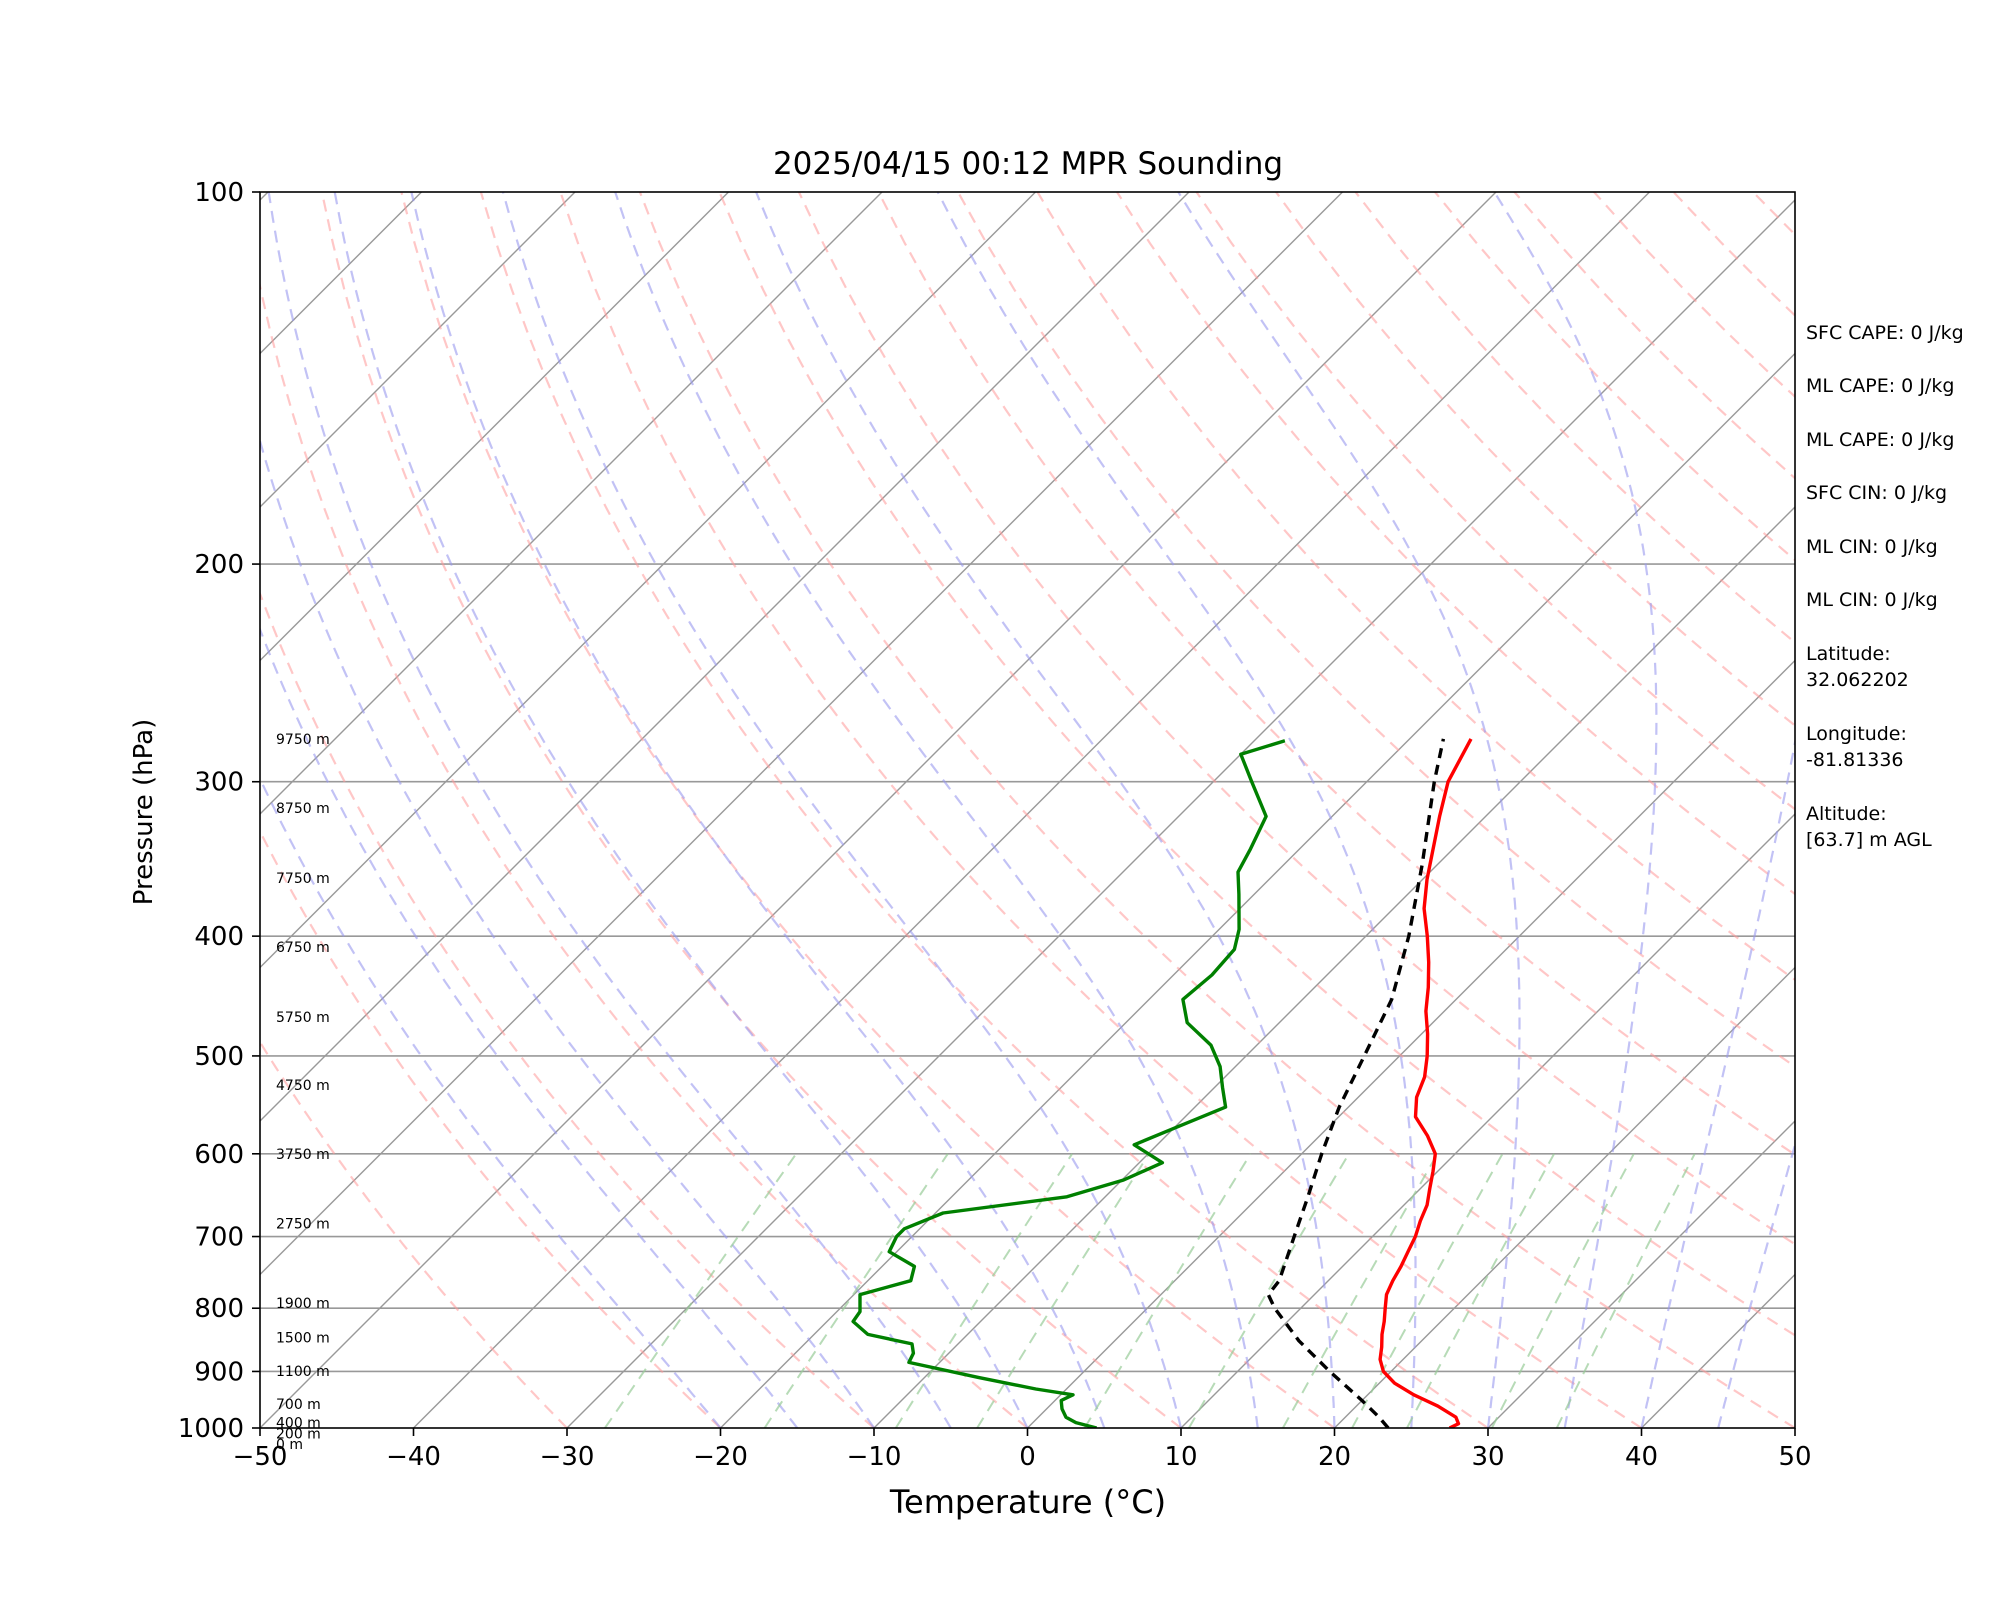 The width and height of the screenshot is (2000, 1600). I want to click on sfc-cin-label: SFC CIN: 0 J/kg, so click(1876, 493).